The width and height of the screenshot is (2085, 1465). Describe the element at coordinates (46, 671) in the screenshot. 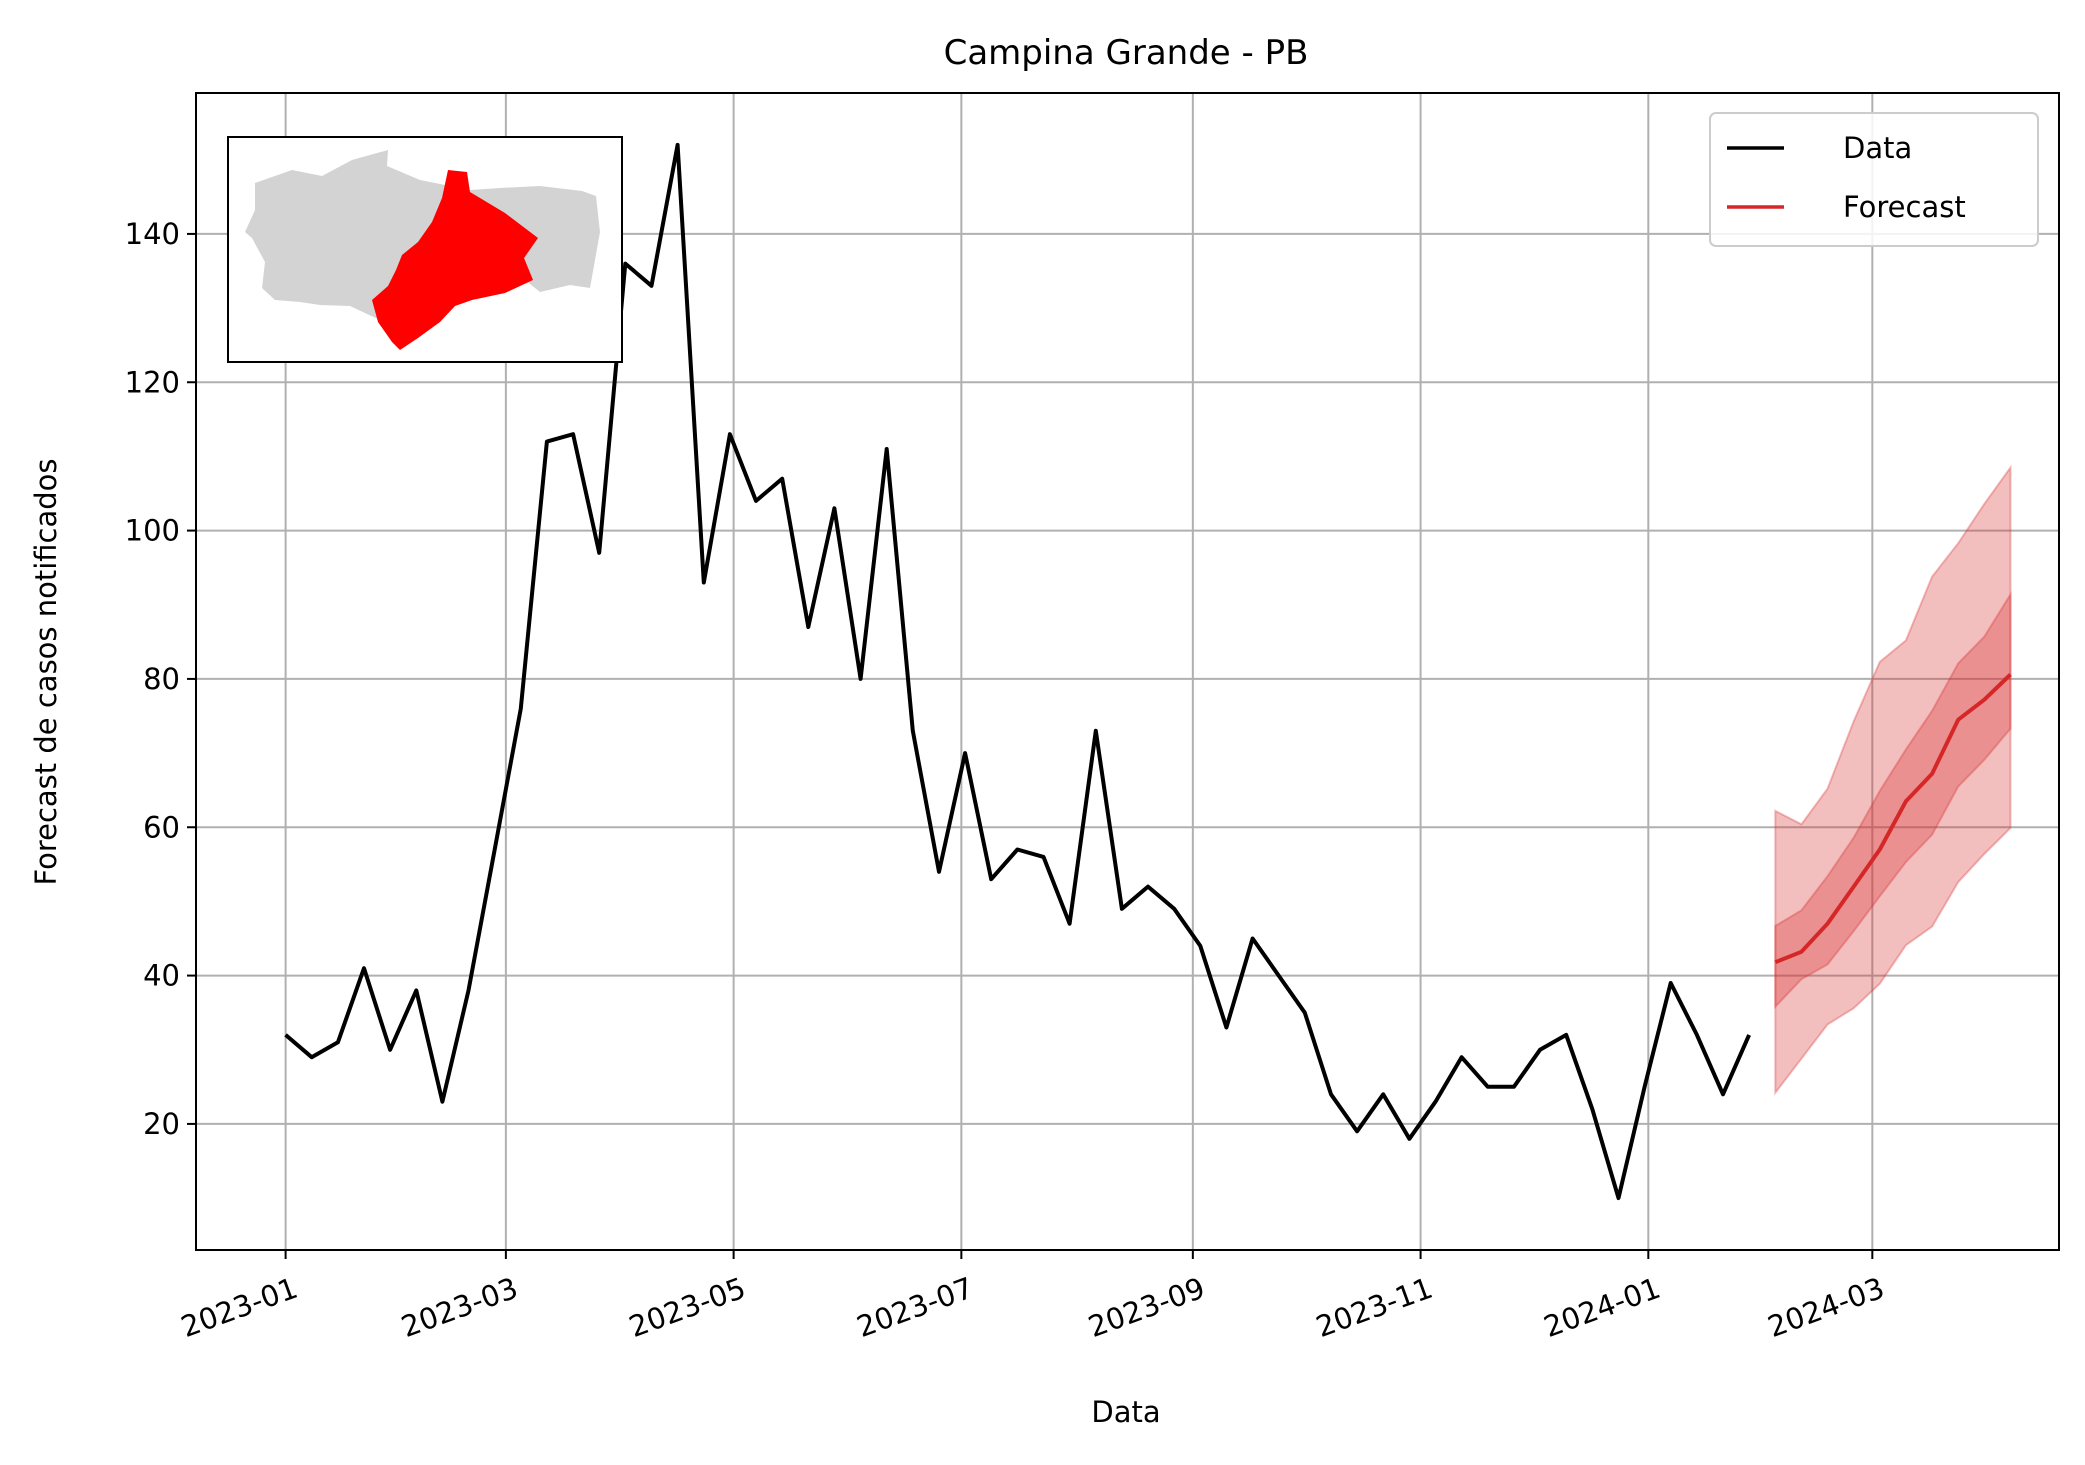

I see `y-axis-label: Forecast de casos notificados` at that location.